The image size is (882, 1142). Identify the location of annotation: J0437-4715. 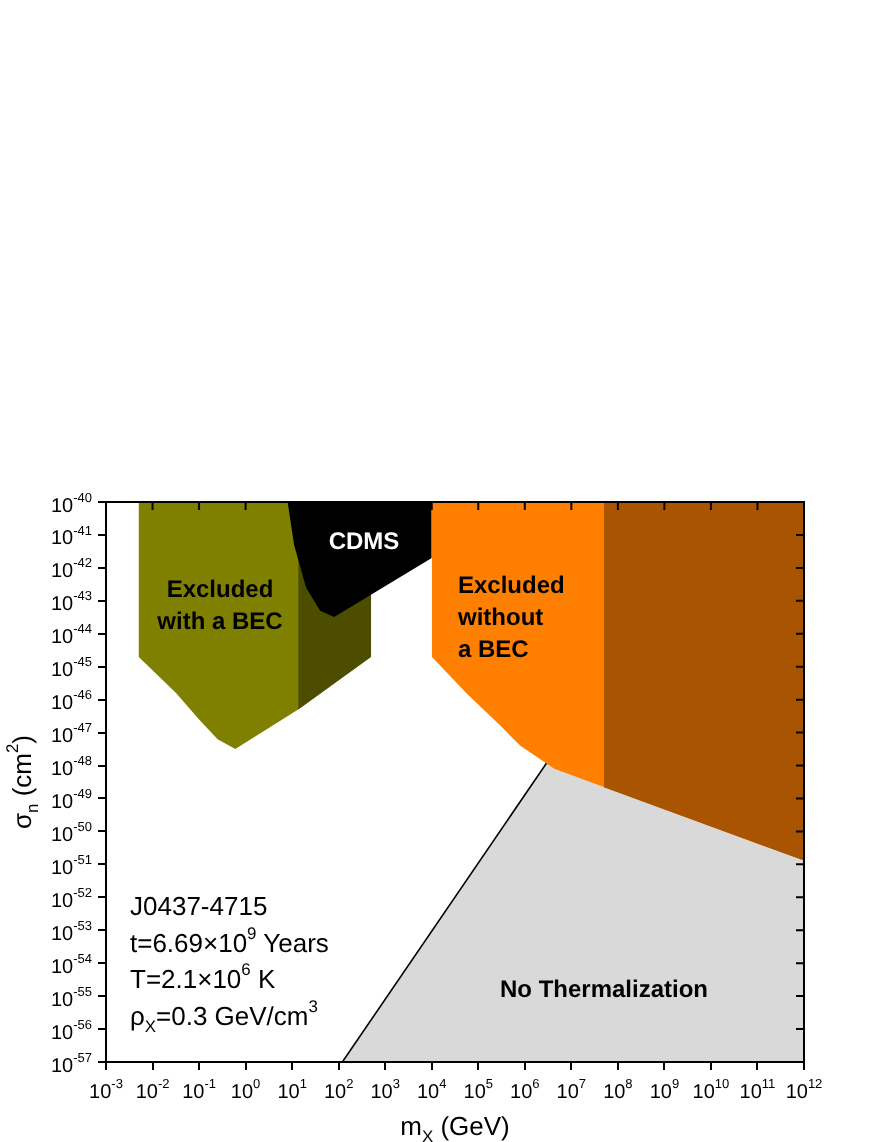
(199, 906).